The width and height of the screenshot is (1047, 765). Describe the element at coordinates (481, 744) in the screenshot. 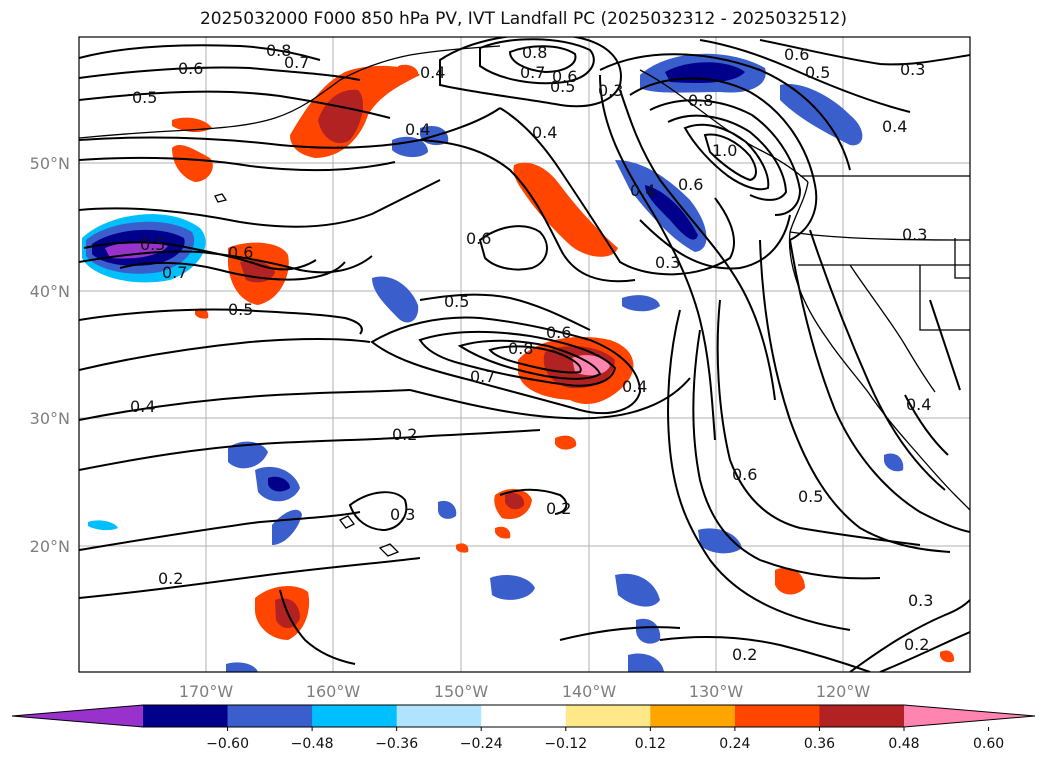

I see `colorbar-tick-label: −0.24` at that location.